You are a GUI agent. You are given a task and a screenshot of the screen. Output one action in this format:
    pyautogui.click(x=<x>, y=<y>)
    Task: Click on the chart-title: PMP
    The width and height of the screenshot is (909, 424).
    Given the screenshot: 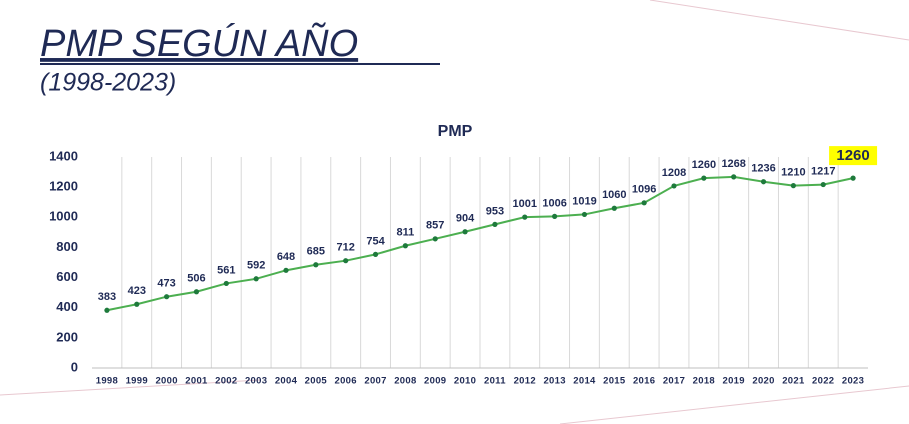 What is the action you would take?
    pyautogui.click(x=455, y=131)
    